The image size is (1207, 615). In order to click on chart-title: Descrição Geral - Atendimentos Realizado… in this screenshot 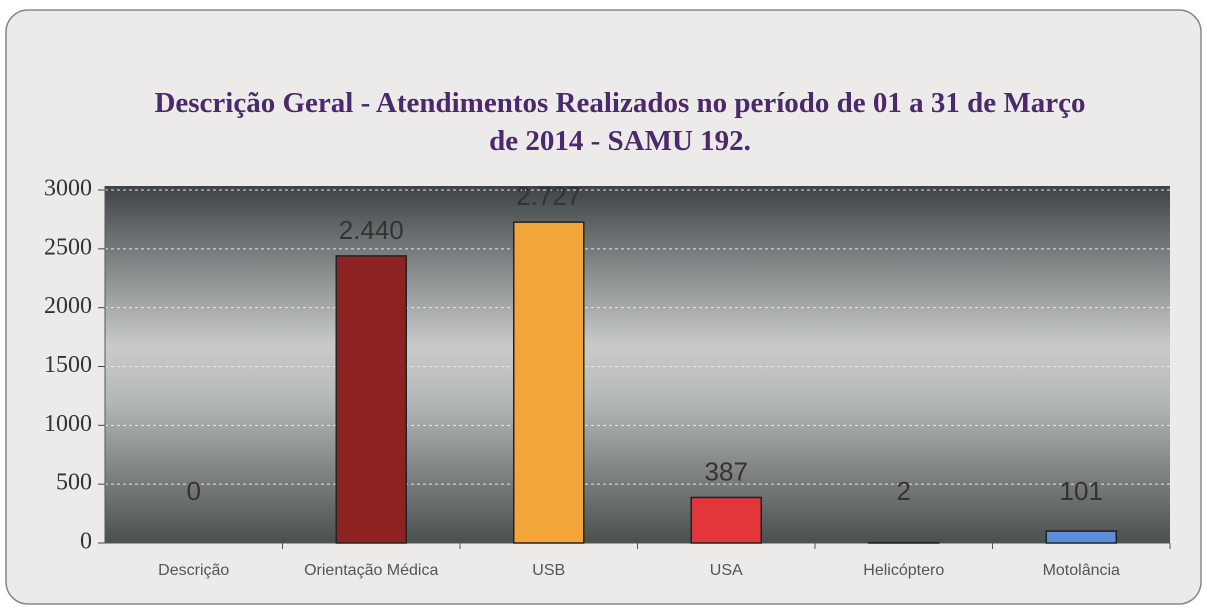, I will do `click(620, 122)`.